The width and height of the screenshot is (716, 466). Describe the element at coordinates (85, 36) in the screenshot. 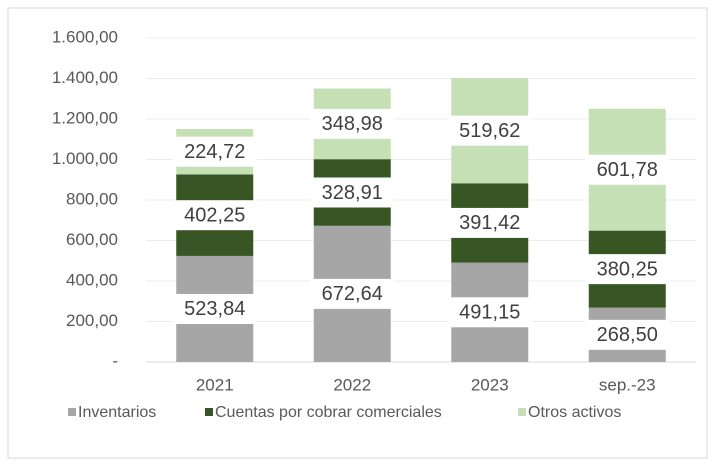

I see `y-tick-label: 1.600,00` at that location.